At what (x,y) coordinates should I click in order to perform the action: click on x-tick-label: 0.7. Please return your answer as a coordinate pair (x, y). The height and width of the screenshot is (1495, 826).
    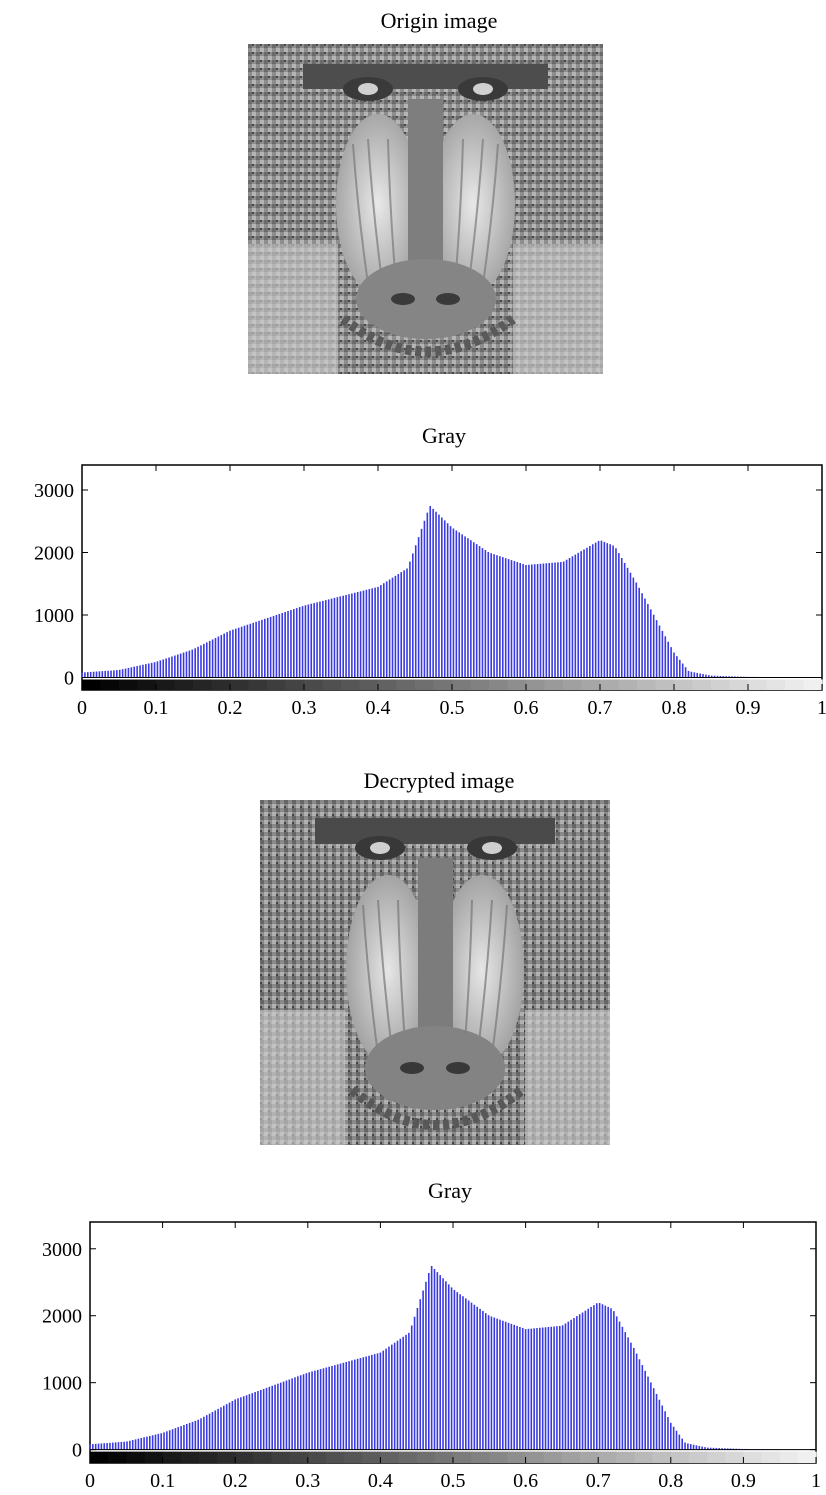
    Looking at the image, I should click on (598, 1481).